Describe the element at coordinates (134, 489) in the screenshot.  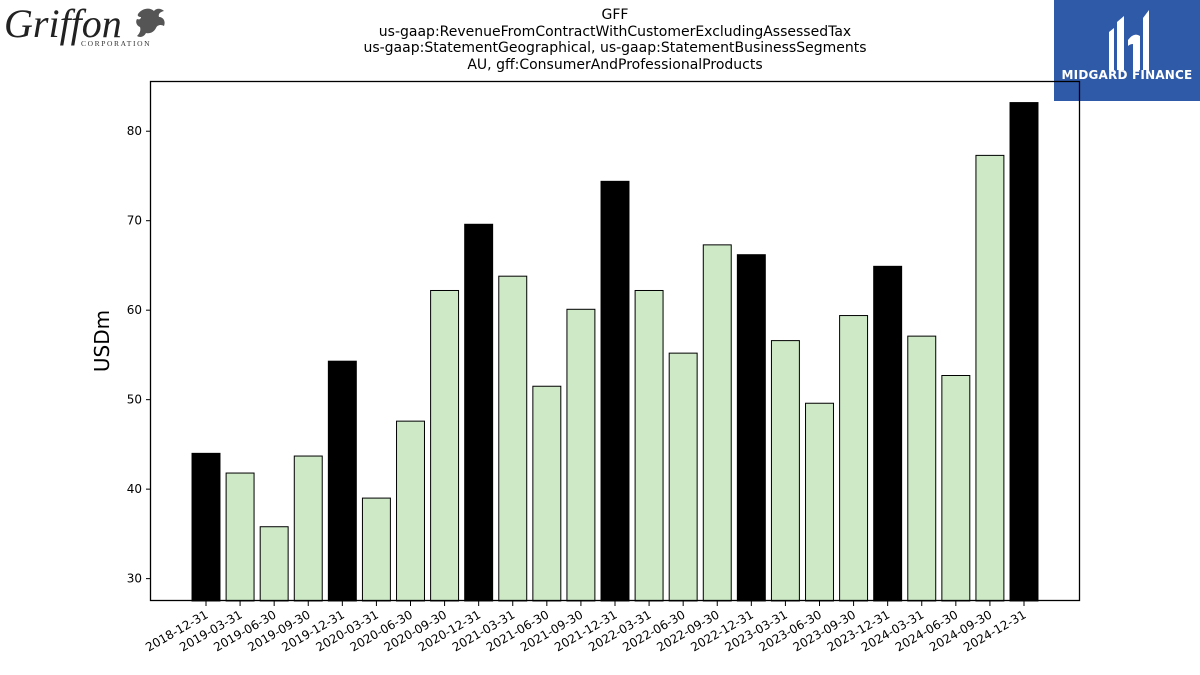
I see `y-tick-label: 40` at that location.